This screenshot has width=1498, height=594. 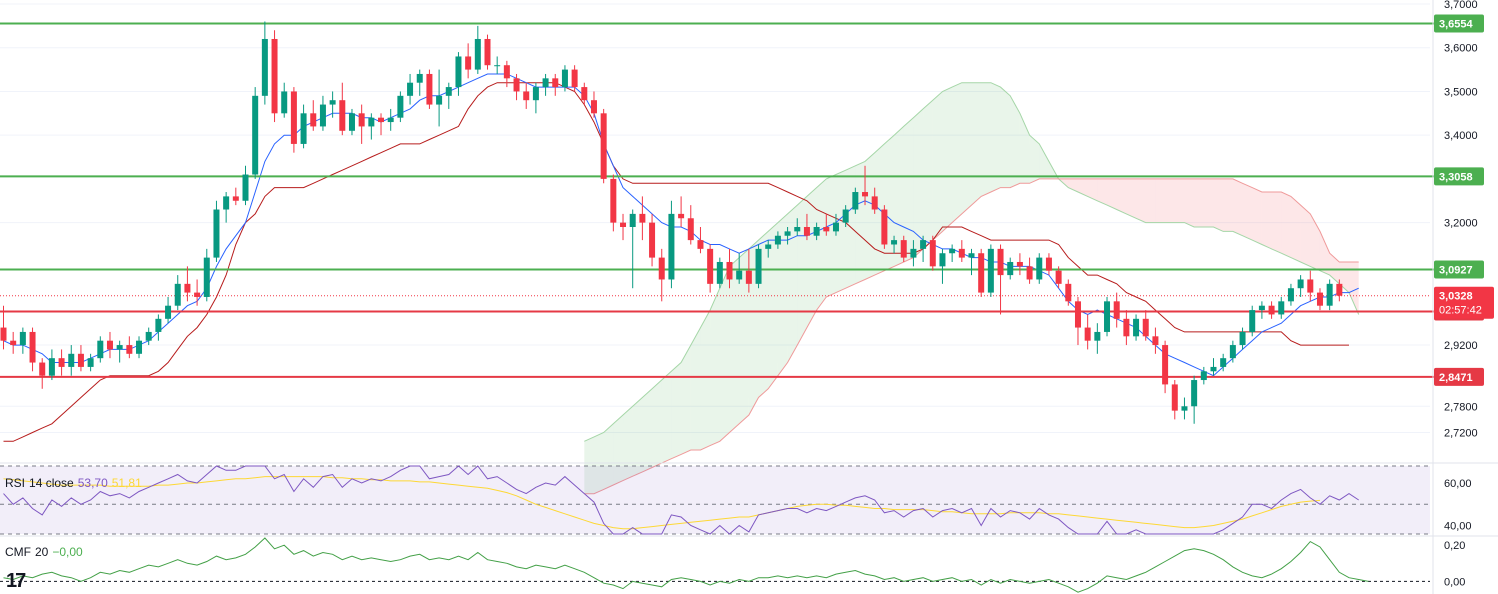 I want to click on rsi-band, so click(x=715, y=500).